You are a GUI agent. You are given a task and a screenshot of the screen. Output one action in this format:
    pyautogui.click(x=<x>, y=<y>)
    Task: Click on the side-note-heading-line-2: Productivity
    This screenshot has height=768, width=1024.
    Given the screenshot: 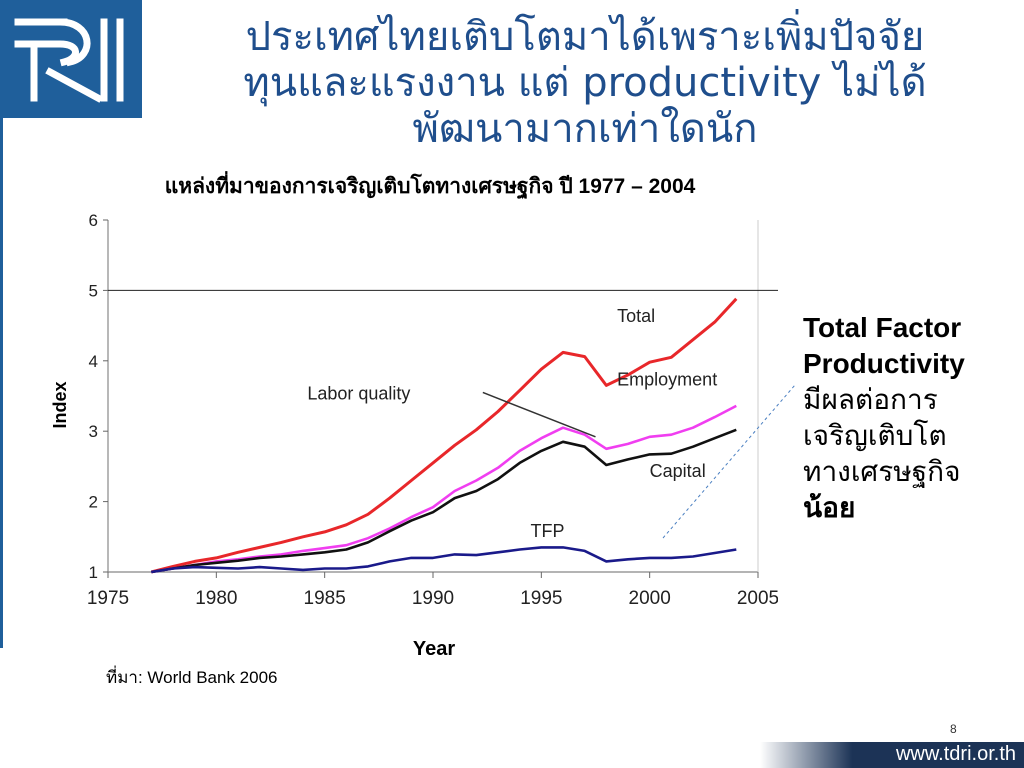 What is the action you would take?
    pyautogui.click(x=884, y=363)
    